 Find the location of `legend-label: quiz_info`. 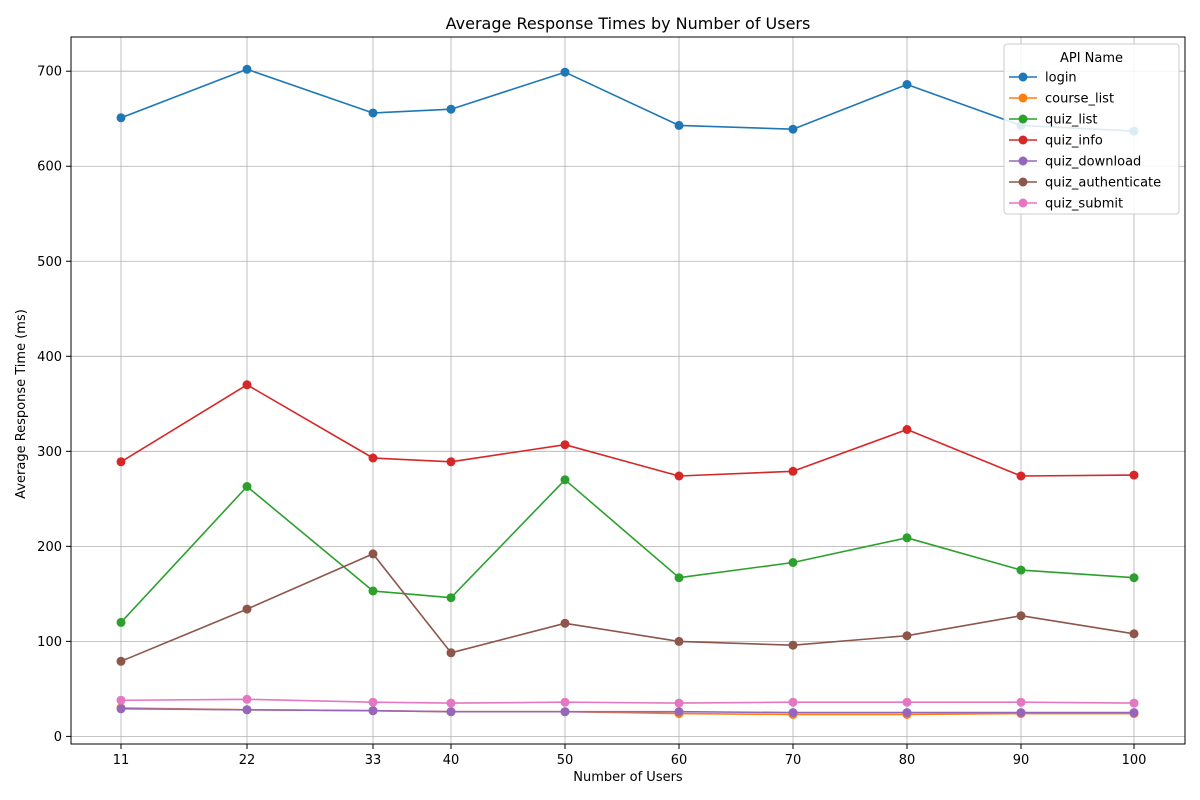

legend-label: quiz_info is located at coordinates (1074, 141).